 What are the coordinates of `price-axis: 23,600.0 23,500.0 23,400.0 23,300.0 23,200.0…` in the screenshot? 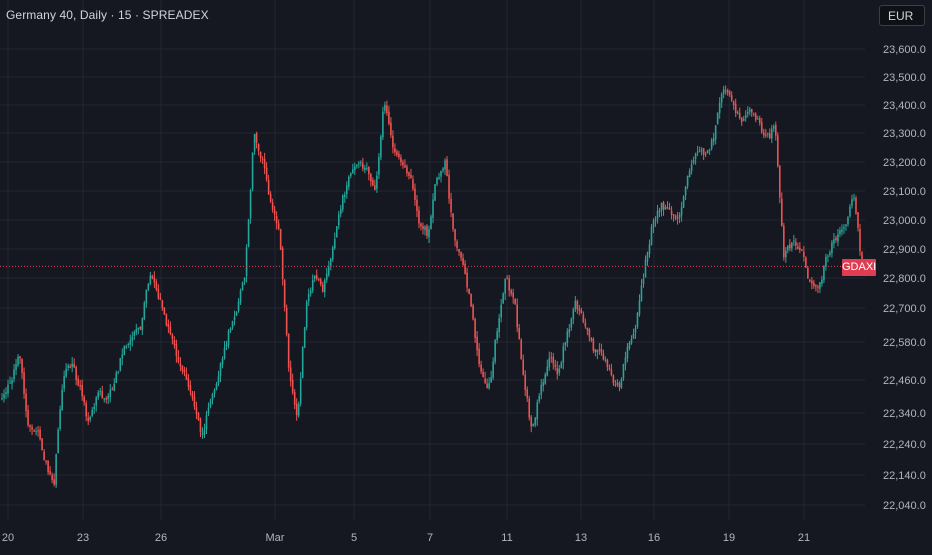 It's located at (904, 278).